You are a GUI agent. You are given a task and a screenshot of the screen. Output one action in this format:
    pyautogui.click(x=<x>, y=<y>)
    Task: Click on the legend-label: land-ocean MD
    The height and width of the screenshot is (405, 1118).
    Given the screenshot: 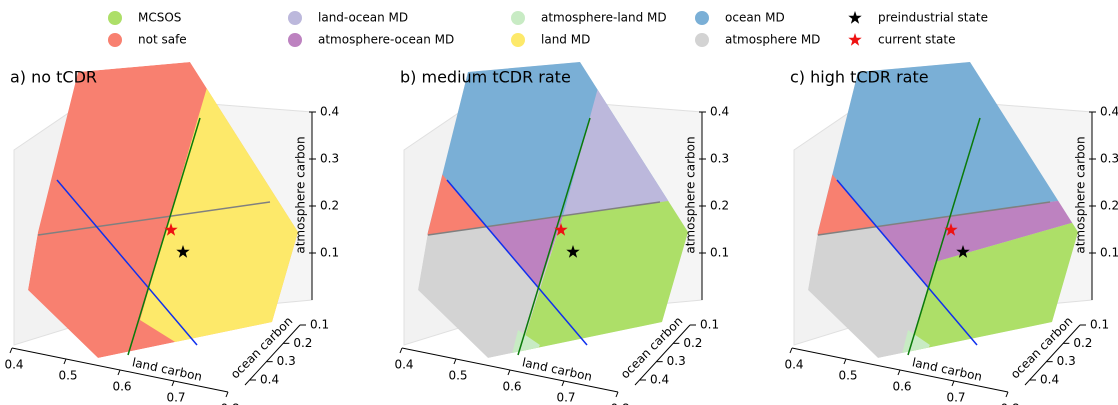 What is the action you would take?
    pyautogui.click(x=363, y=18)
    